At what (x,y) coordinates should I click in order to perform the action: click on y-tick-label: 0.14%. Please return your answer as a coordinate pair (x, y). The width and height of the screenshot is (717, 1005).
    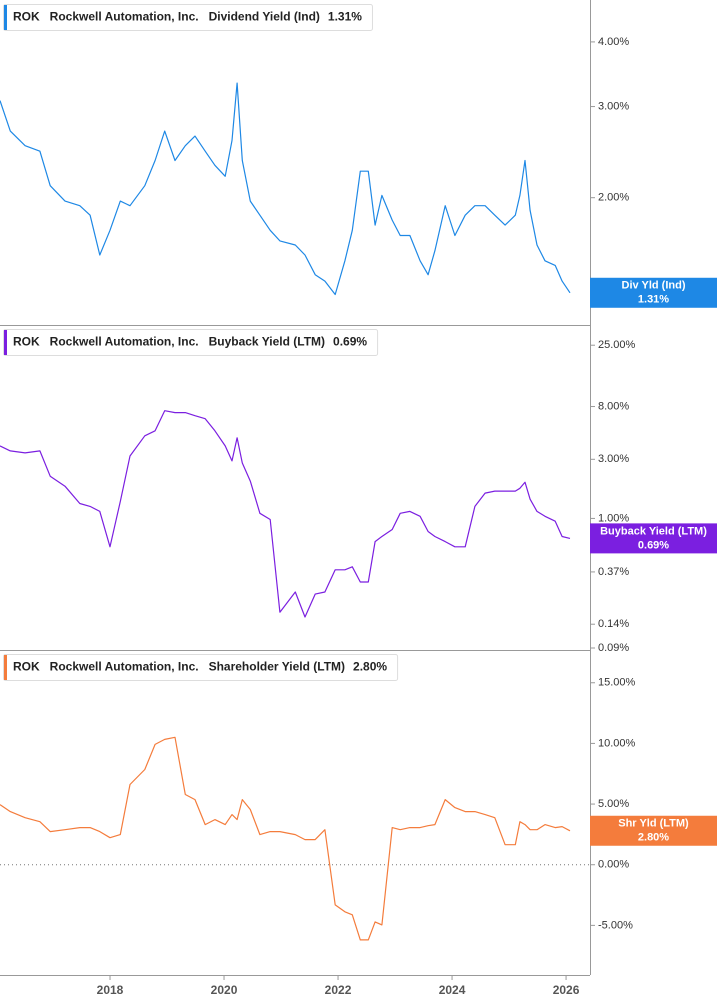
    Looking at the image, I should click on (613, 624).